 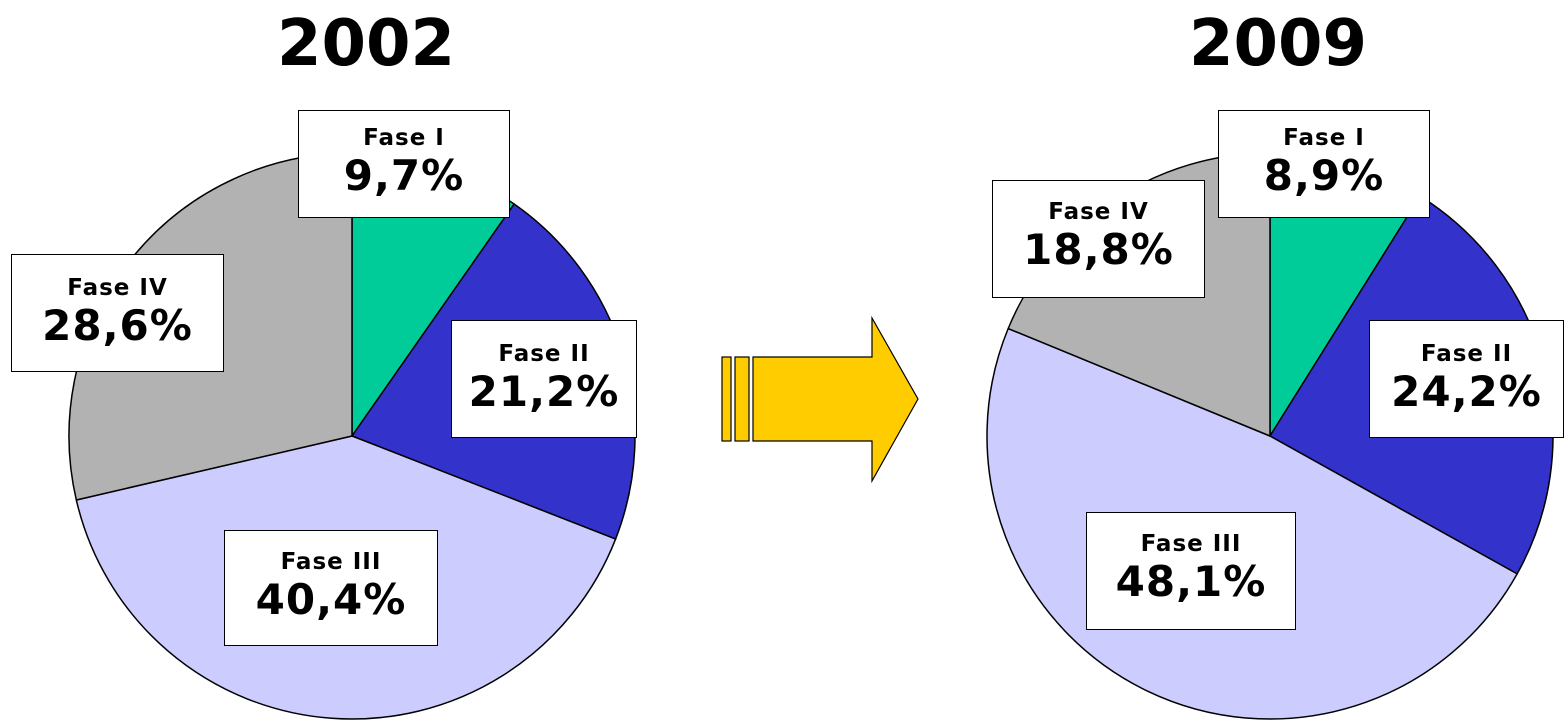 What do you see at coordinates (1324, 175) in the screenshot?
I see `slice-value: 8,9%` at bounding box center [1324, 175].